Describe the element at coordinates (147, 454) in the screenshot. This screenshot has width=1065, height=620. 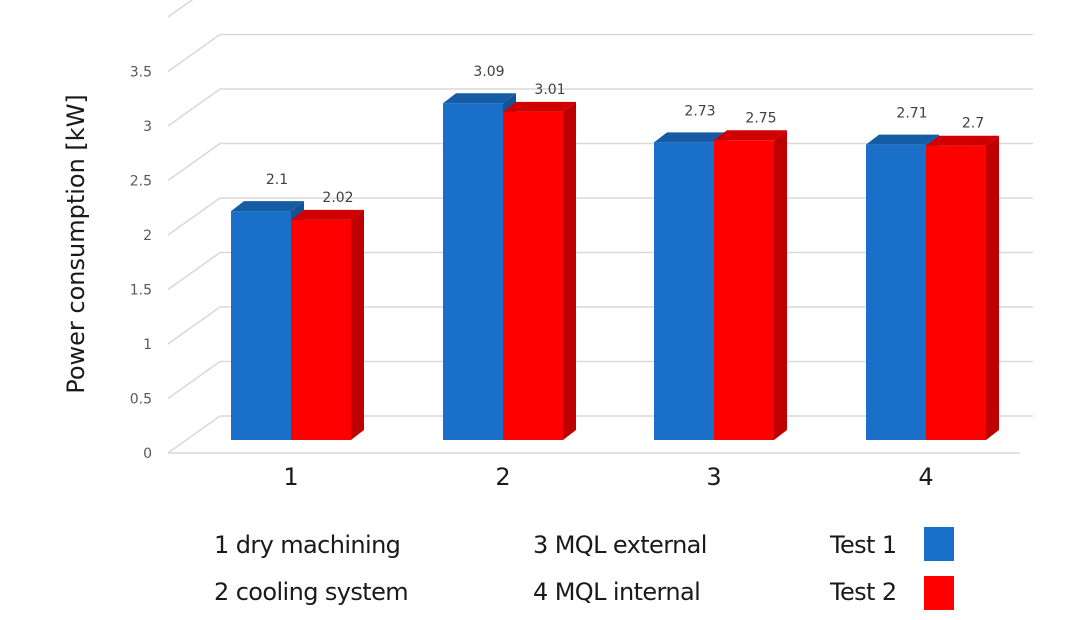
I see `y-tick-label: 0` at that location.